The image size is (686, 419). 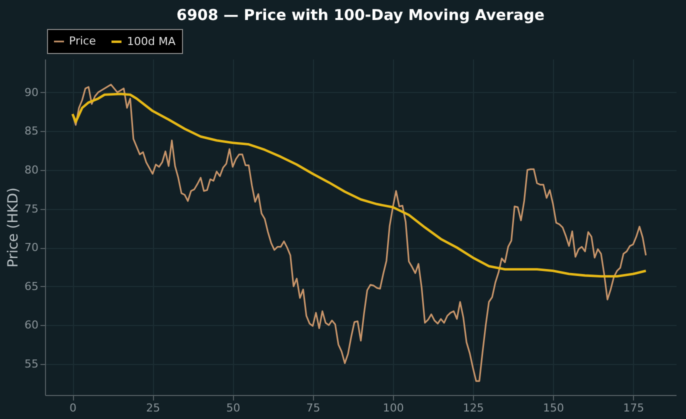 What do you see at coordinates (31, 286) in the screenshot?
I see `y-tick-label: 65` at bounding box center [31, 286].